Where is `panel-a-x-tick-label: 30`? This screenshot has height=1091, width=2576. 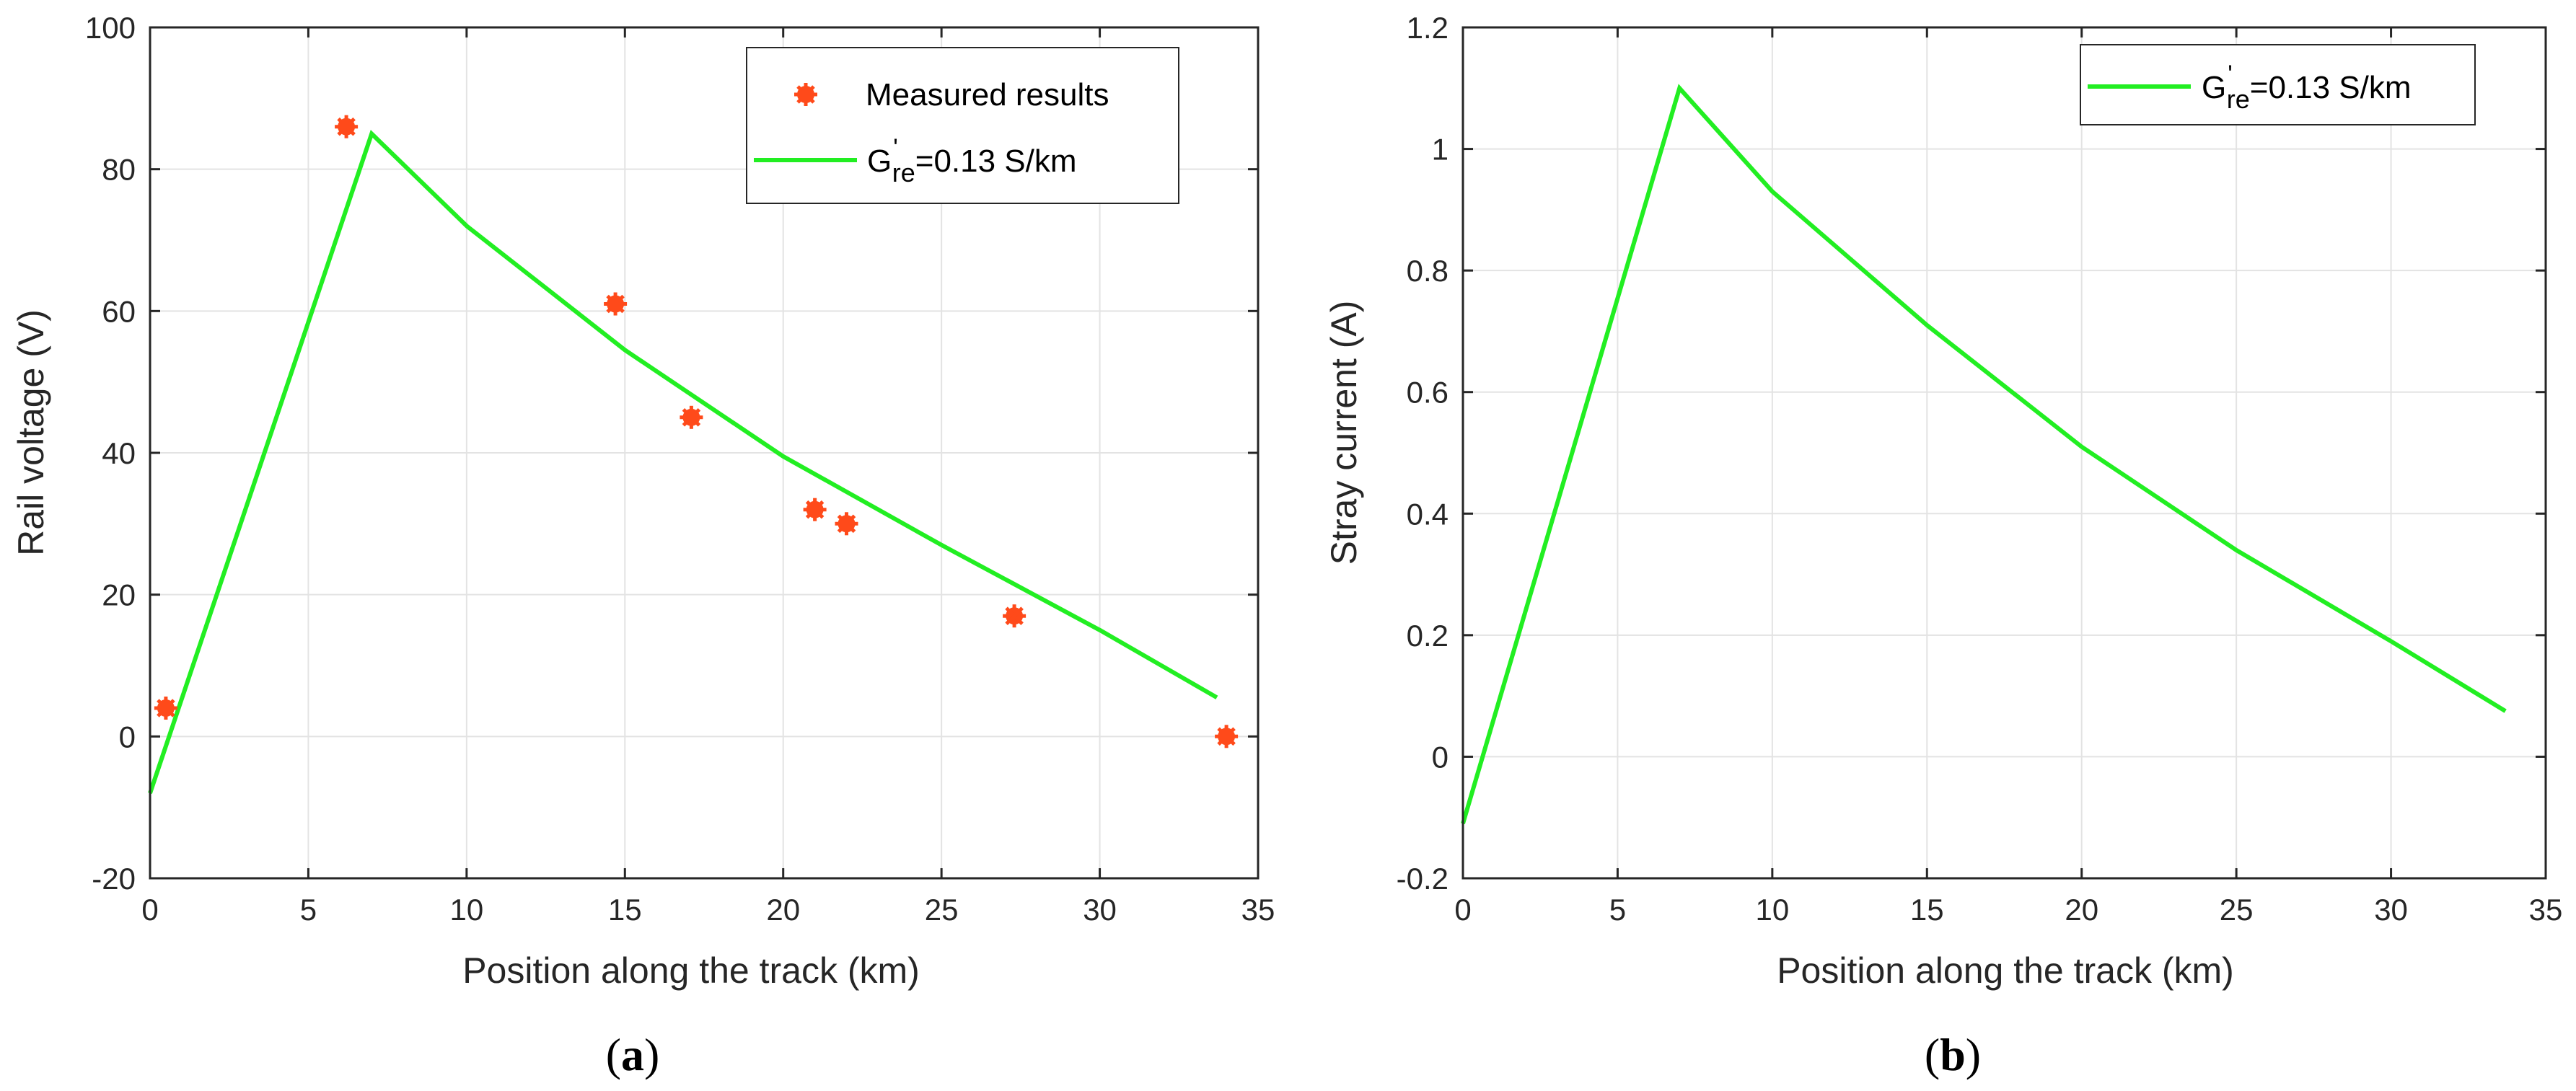 panel-a-x-tick-label: 30 is located at coordinates (1100, 910).